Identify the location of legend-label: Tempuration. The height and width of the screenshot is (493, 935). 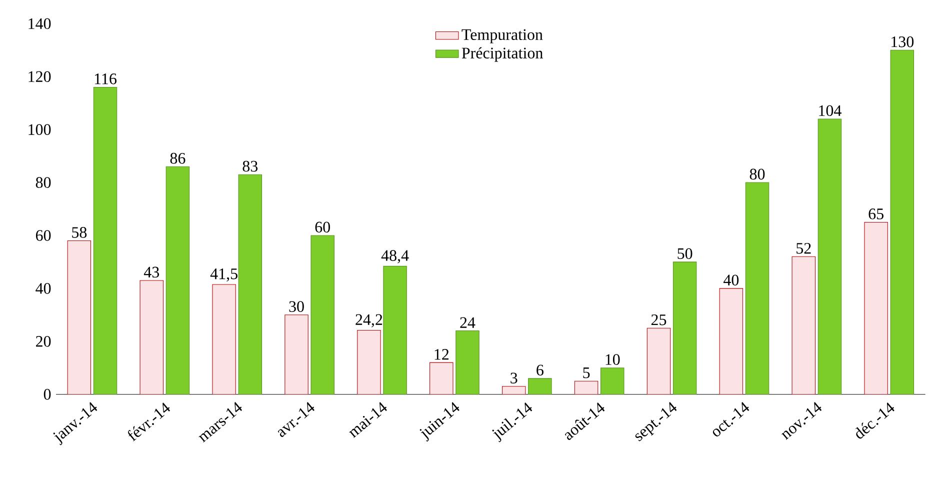
(502, 36).